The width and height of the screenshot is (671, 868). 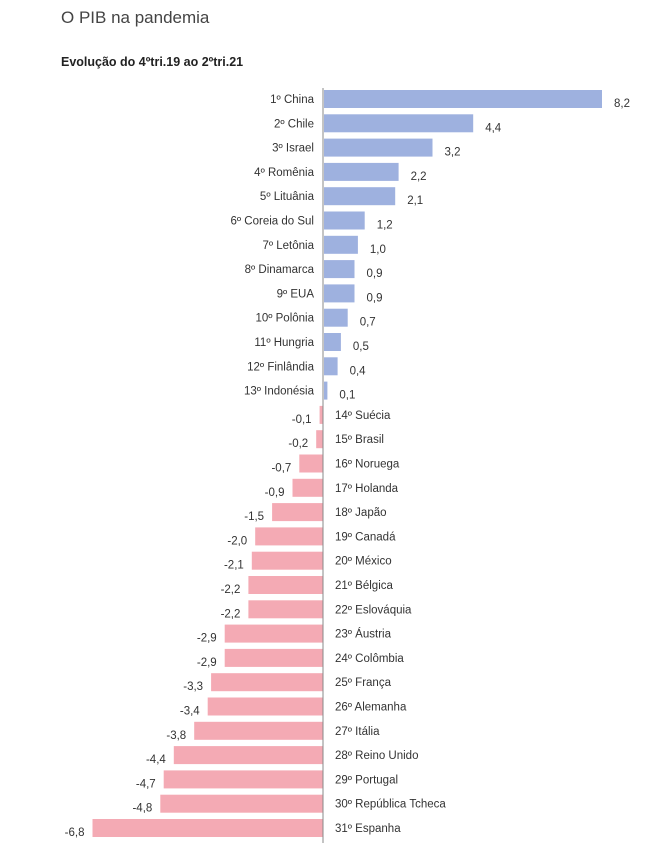 I want to click on bar-22-eslovaquia, so click(x=285, y=609).